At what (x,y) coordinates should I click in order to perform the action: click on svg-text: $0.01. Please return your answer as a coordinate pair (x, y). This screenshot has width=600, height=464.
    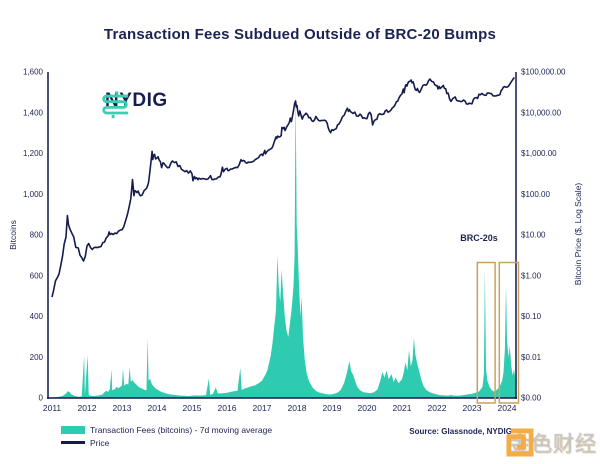
    Looking at the image, I should click on (531, 357).